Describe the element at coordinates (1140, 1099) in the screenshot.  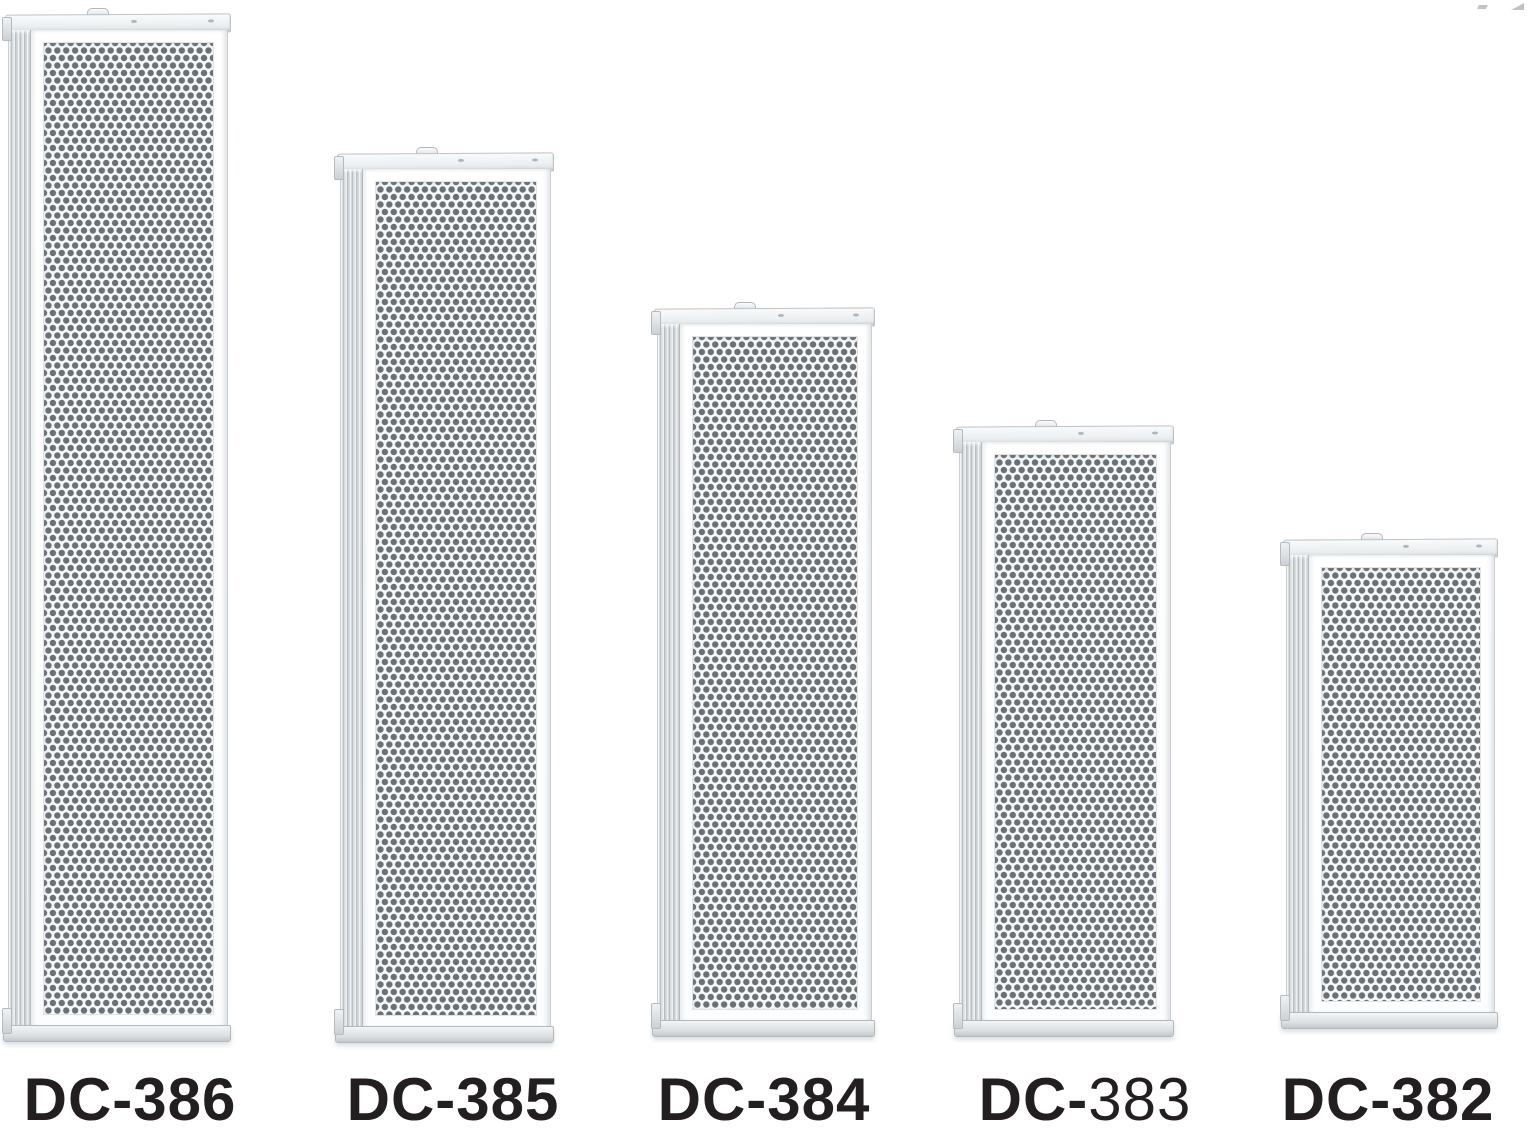
I see `model-number: 383` at that location.